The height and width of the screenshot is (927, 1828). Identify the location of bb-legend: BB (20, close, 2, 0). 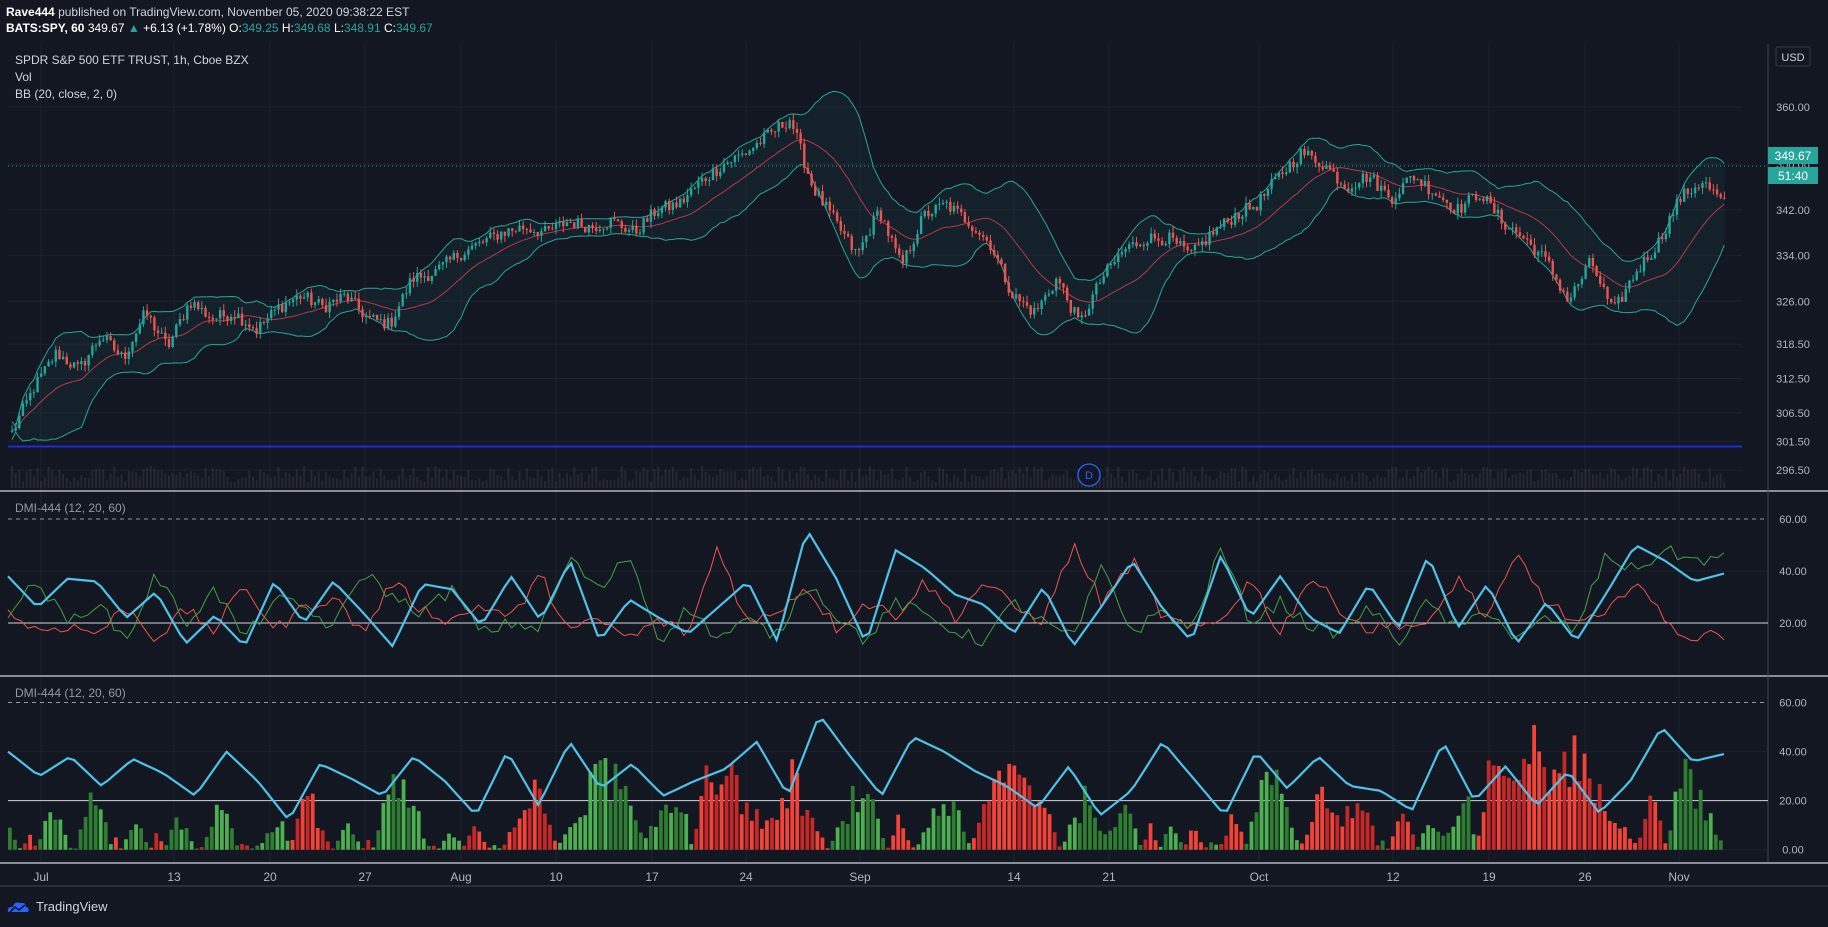
(66, 94).